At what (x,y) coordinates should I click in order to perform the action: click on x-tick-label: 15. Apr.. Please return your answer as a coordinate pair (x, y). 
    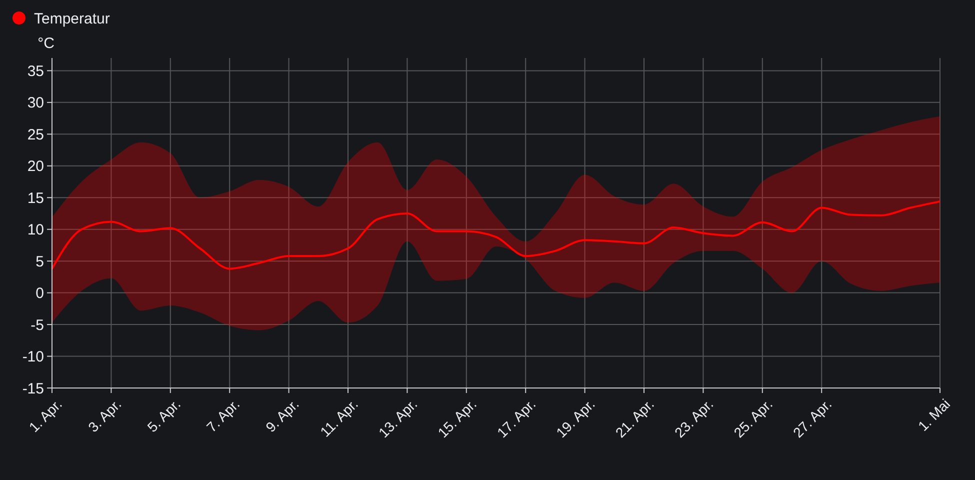
    Looking at the image, I should click on (457, 418).